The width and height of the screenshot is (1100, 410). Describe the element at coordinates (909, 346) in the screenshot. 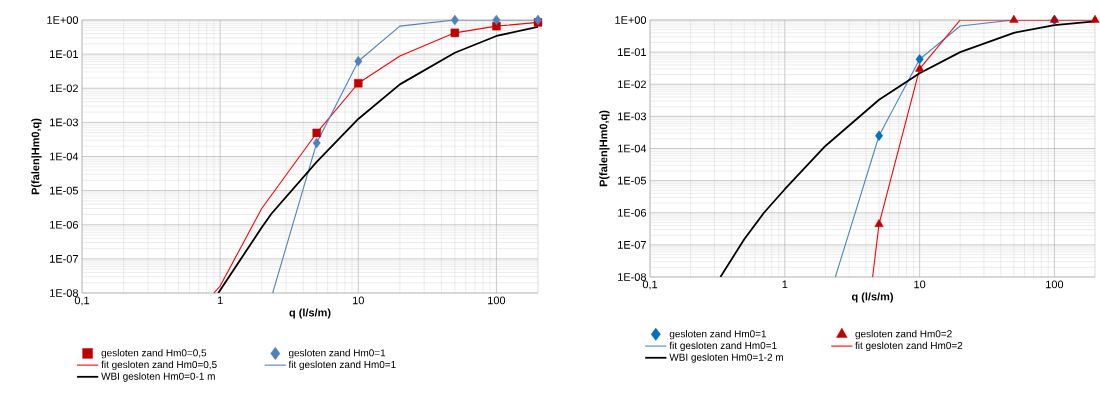

I see `legend-label: fit gesloten zand Hm0=2` at that location.